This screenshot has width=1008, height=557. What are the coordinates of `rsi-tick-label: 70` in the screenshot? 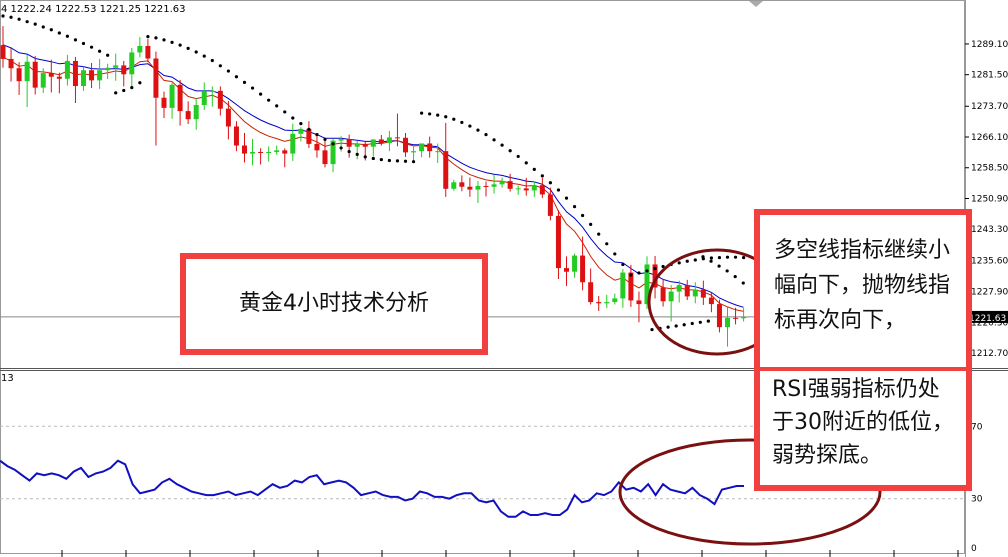 It's located at (977, 427).